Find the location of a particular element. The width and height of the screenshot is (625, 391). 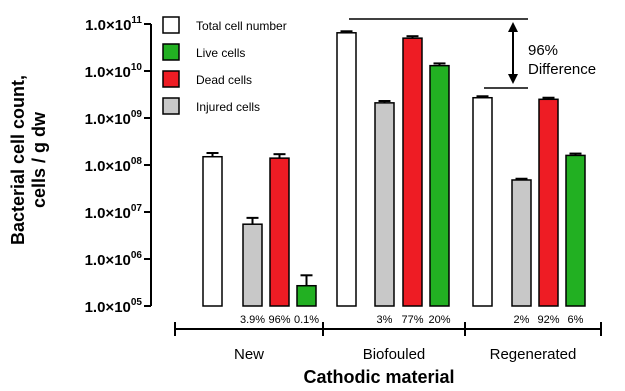

y-tick-exponent: 08 is located at coordinates (137, 161).